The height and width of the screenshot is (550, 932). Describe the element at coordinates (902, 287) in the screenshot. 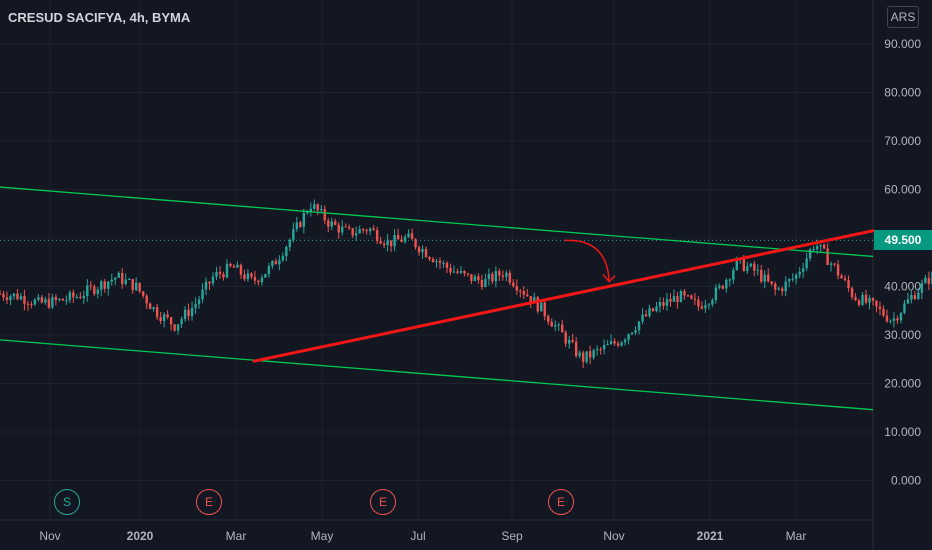

I see `price-tick-label: 40.000` at that location.